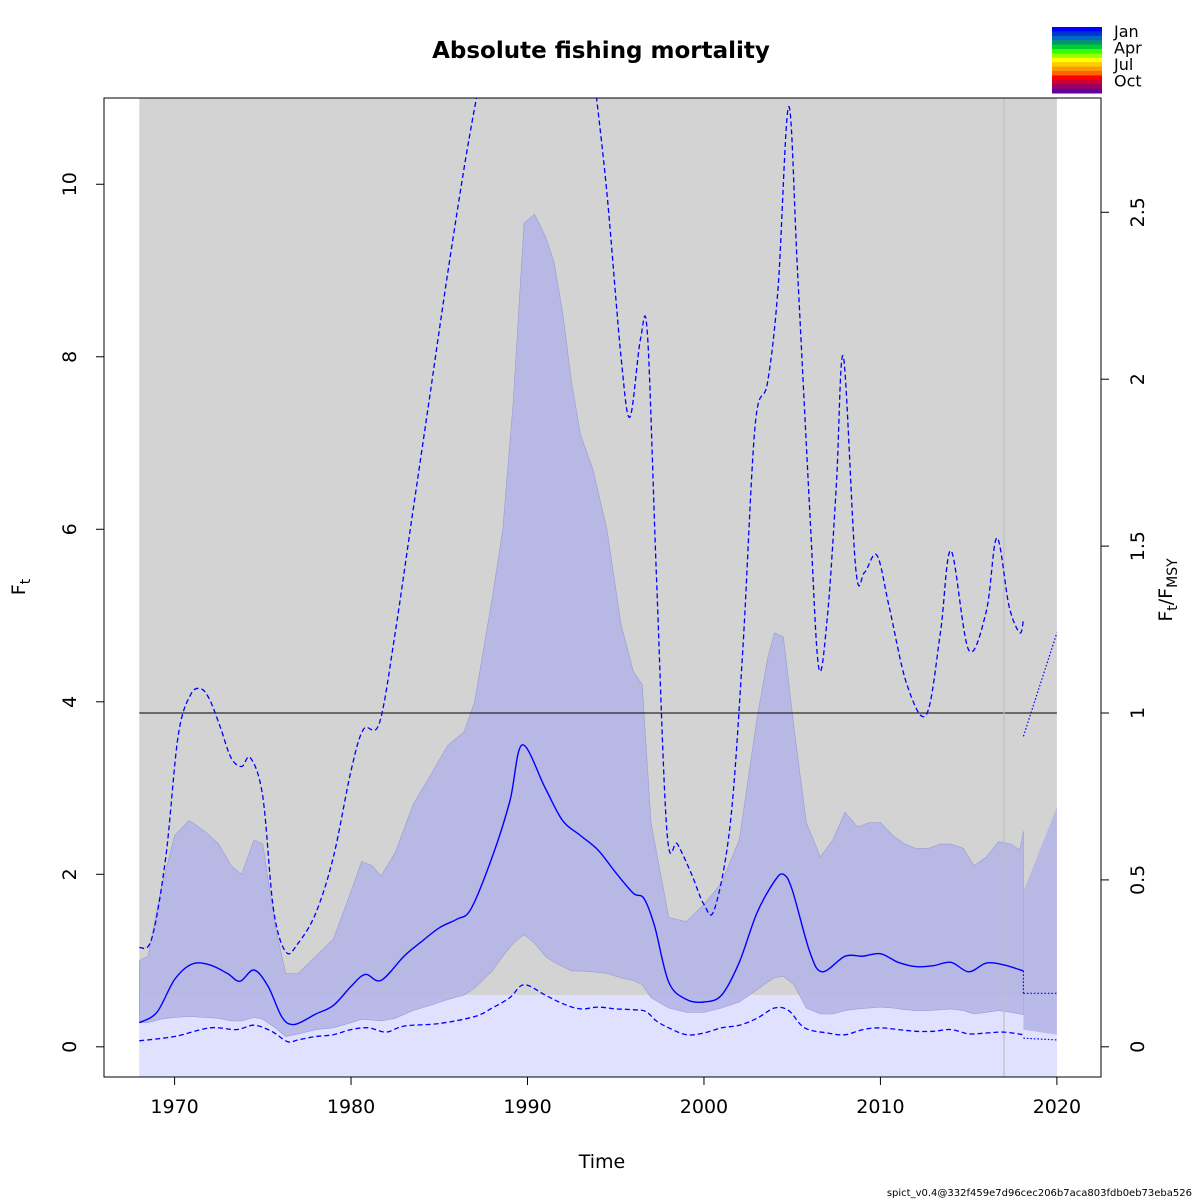  What do you see at coordinates (1126, 31) in the screenshot?
I see `legend-label-jan: Jan` at bounding box center [1126, 31].